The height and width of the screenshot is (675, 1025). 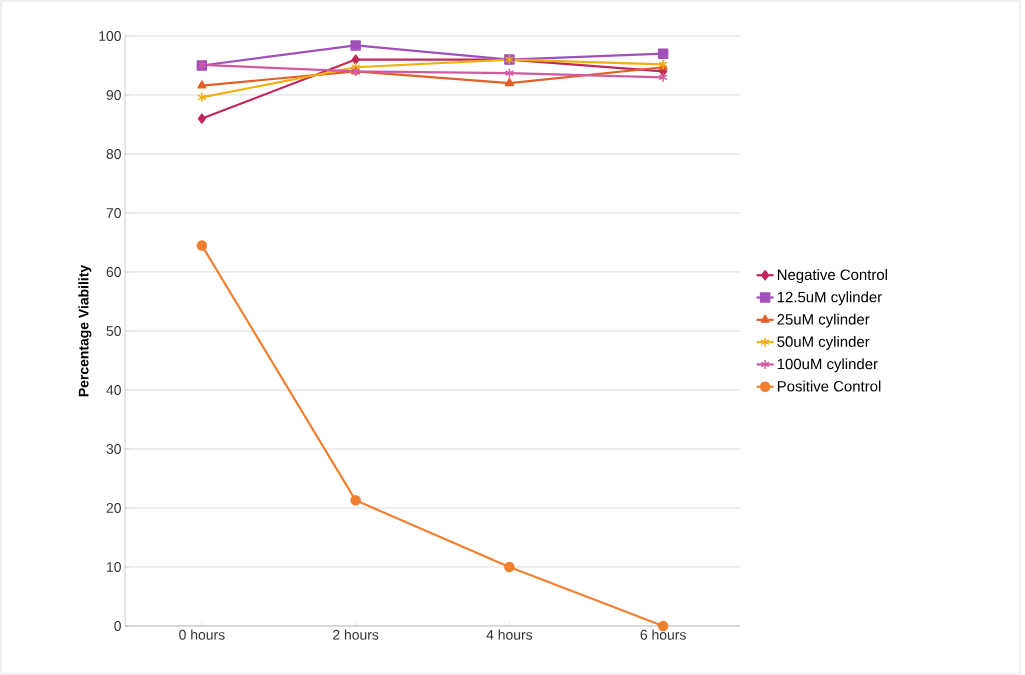 What do you see at coordinates (117, 626) in the screenshot?
I see `y-tick-label: 0` at bounding box center [117, 626].